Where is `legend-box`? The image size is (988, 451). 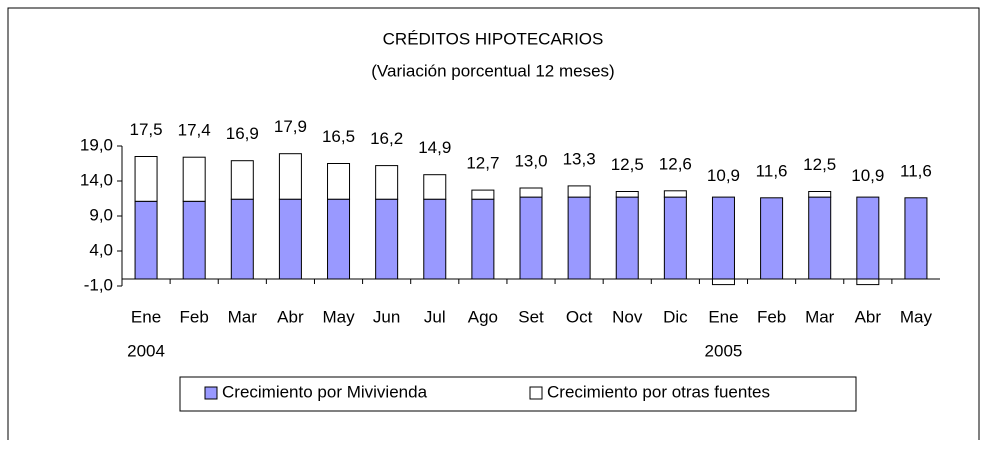 legend-box is located at coordinates (518, 394).